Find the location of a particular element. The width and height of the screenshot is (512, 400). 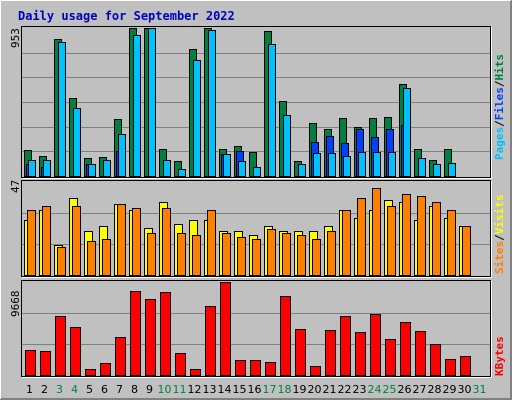

day-label: 16 is located at coordinates (255, 389).